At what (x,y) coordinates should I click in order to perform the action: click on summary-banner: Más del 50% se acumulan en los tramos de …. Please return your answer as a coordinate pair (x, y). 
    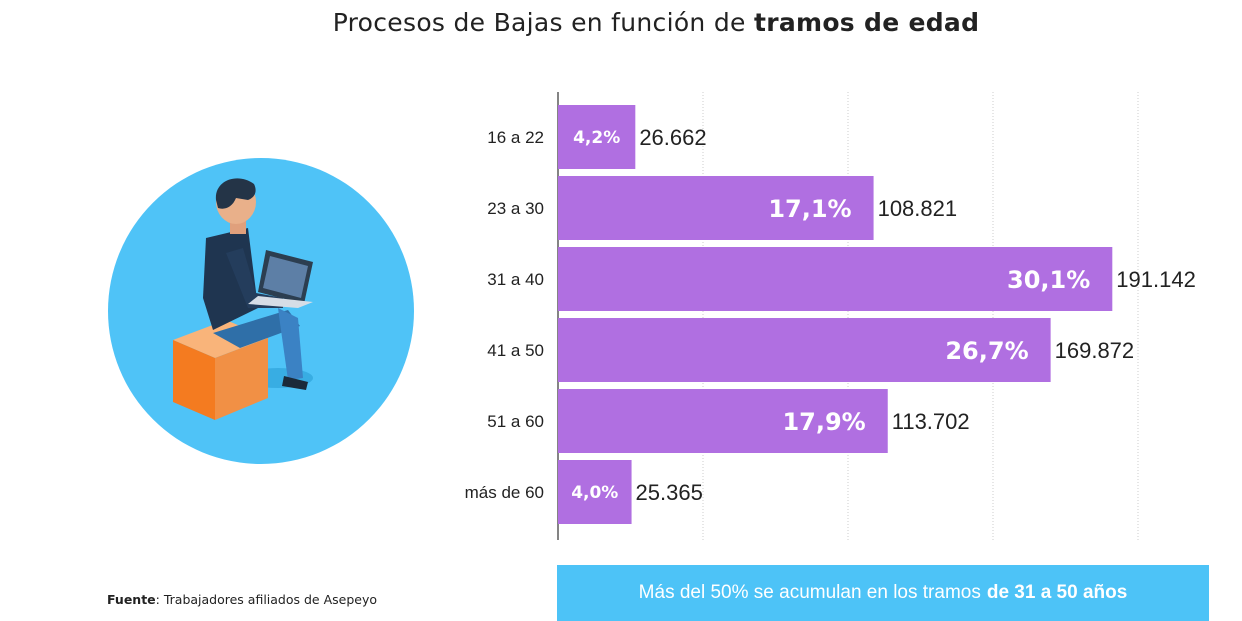
    Looking at the image, I should click on (883, 593).